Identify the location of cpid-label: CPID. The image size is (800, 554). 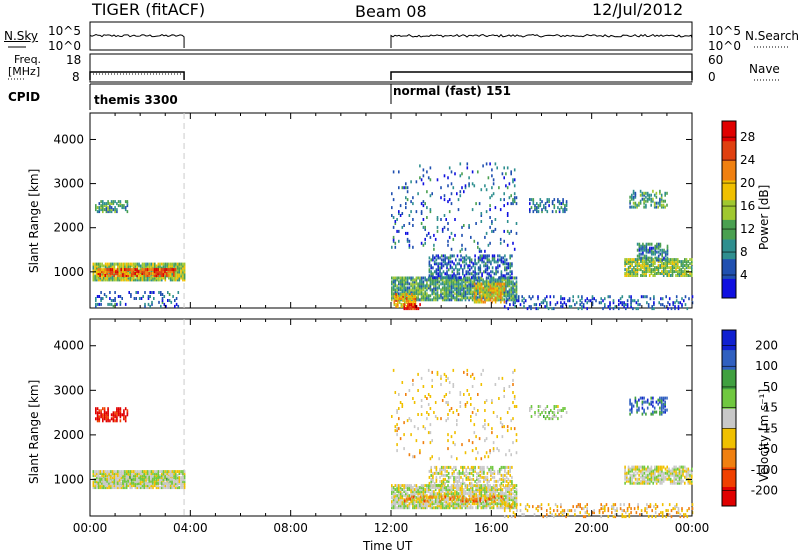
(24, 97).